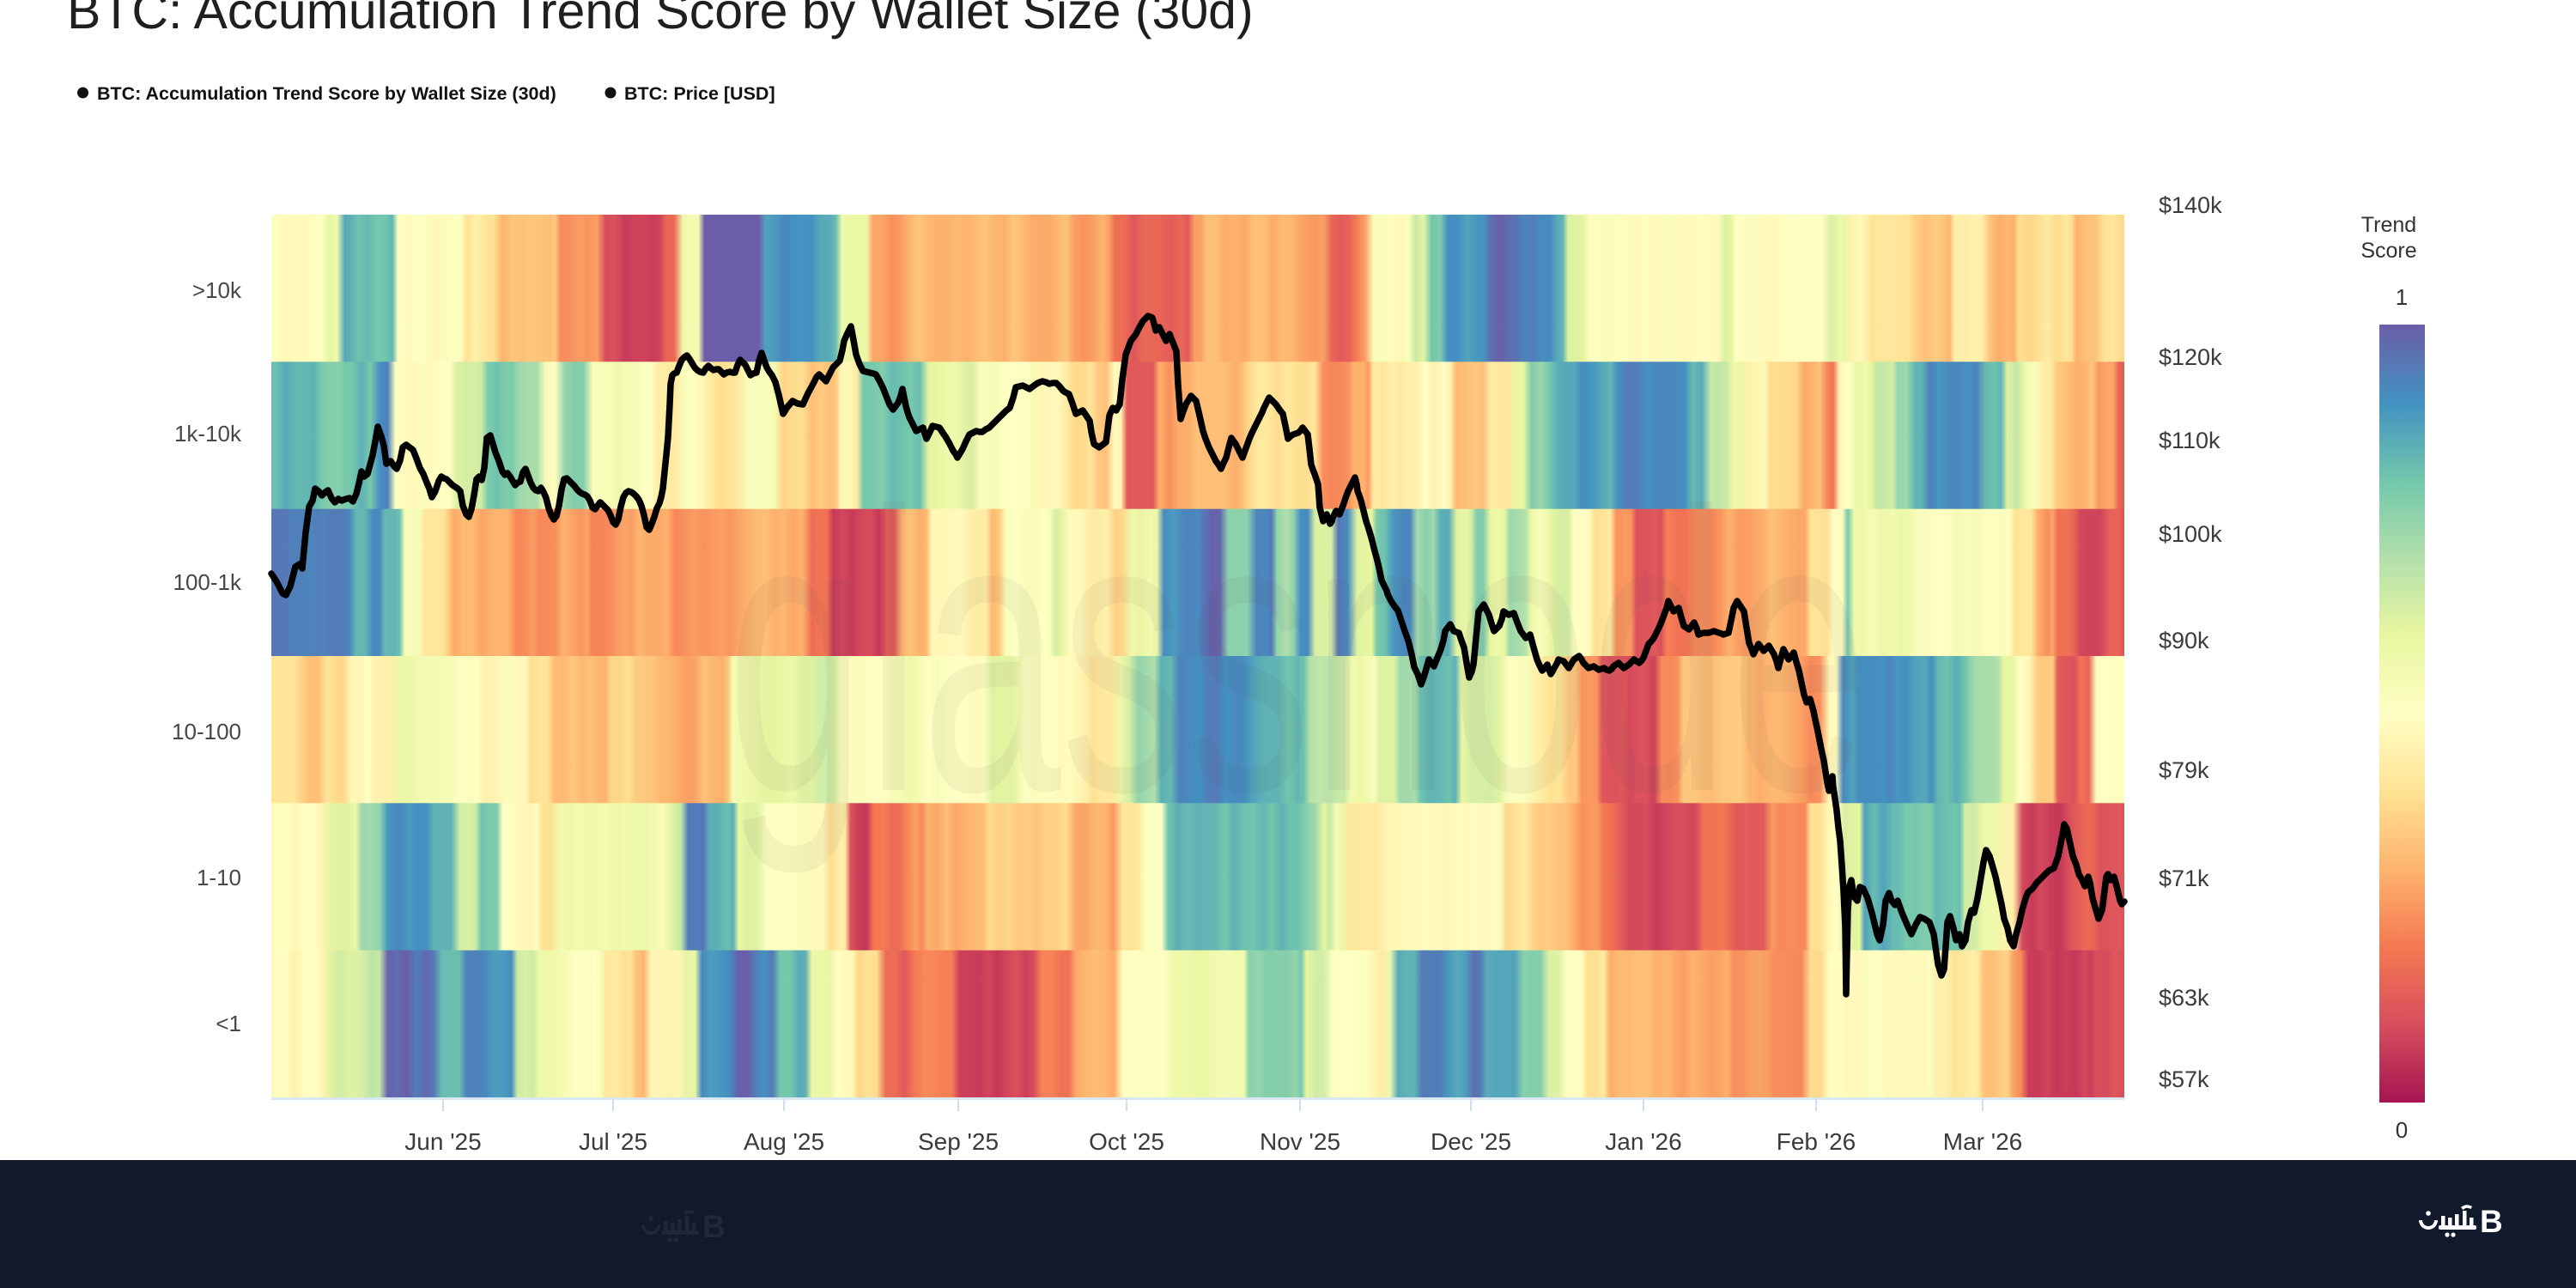 The image size is (2576, 1288). Describe the element at coordinates (207, 731) in the screenshot. I see `svg-text: 10-100` at that location.